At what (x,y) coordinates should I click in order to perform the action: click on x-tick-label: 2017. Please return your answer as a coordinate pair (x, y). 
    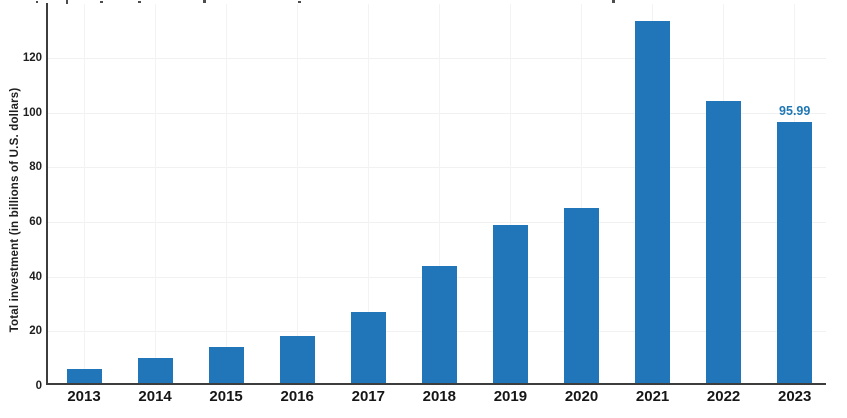
    Looking at the image, I should click on (368, 396).